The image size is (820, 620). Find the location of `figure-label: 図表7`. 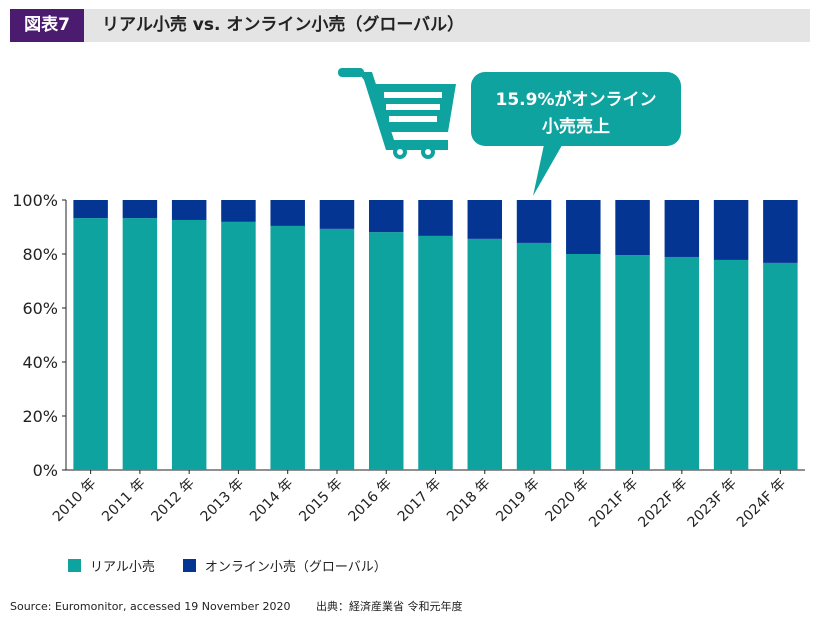

figure-label: 図表7 is located at coordinates (47, 25).